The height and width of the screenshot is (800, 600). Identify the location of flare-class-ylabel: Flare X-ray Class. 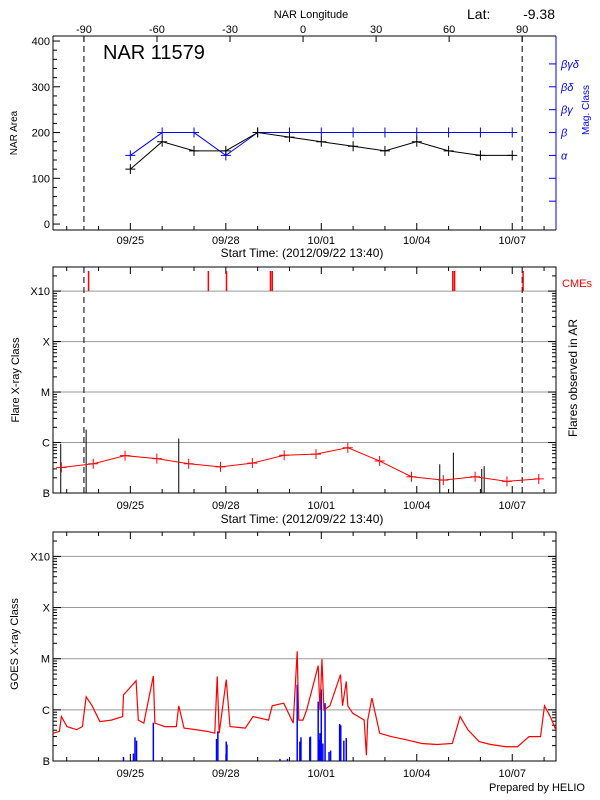
(16, 379).